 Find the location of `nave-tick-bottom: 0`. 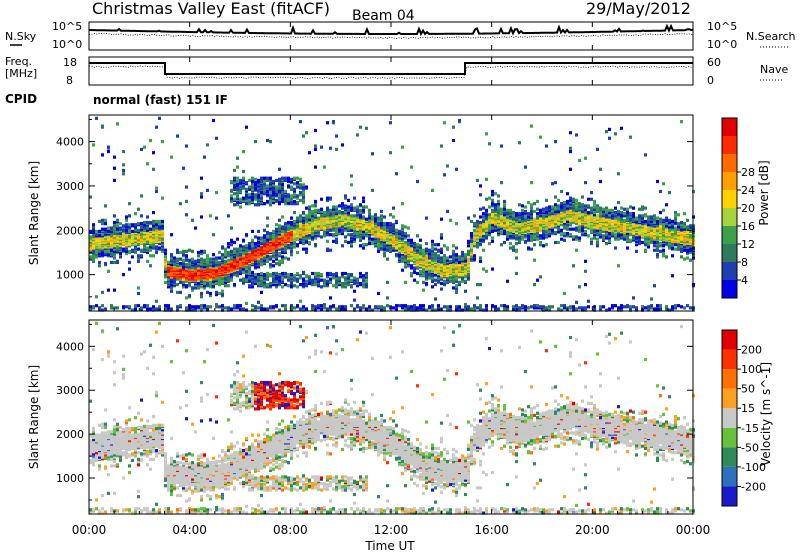

nave-tick-bottom: 0 is located at coordinates (710, 80).